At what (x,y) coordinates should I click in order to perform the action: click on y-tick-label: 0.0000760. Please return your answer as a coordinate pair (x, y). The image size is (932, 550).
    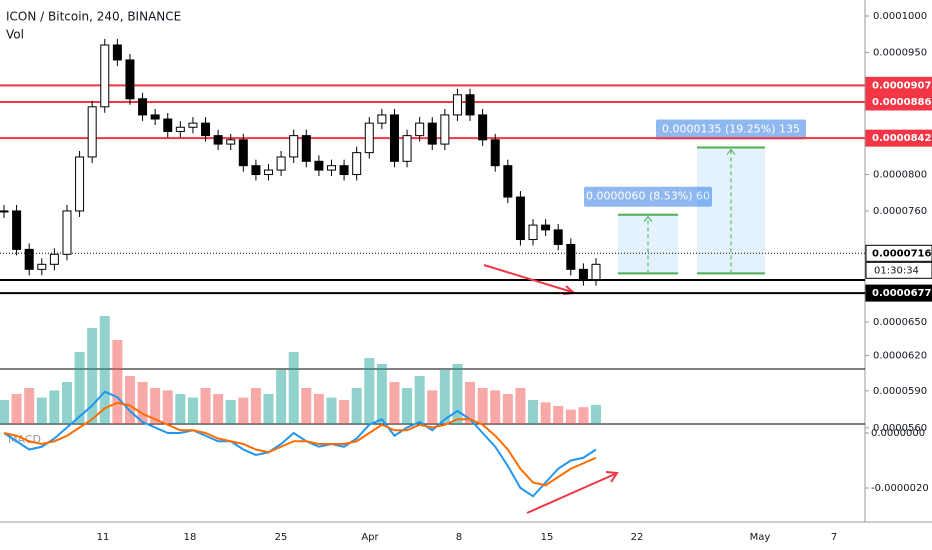
    Looking at the image, I should click on (900, 211).